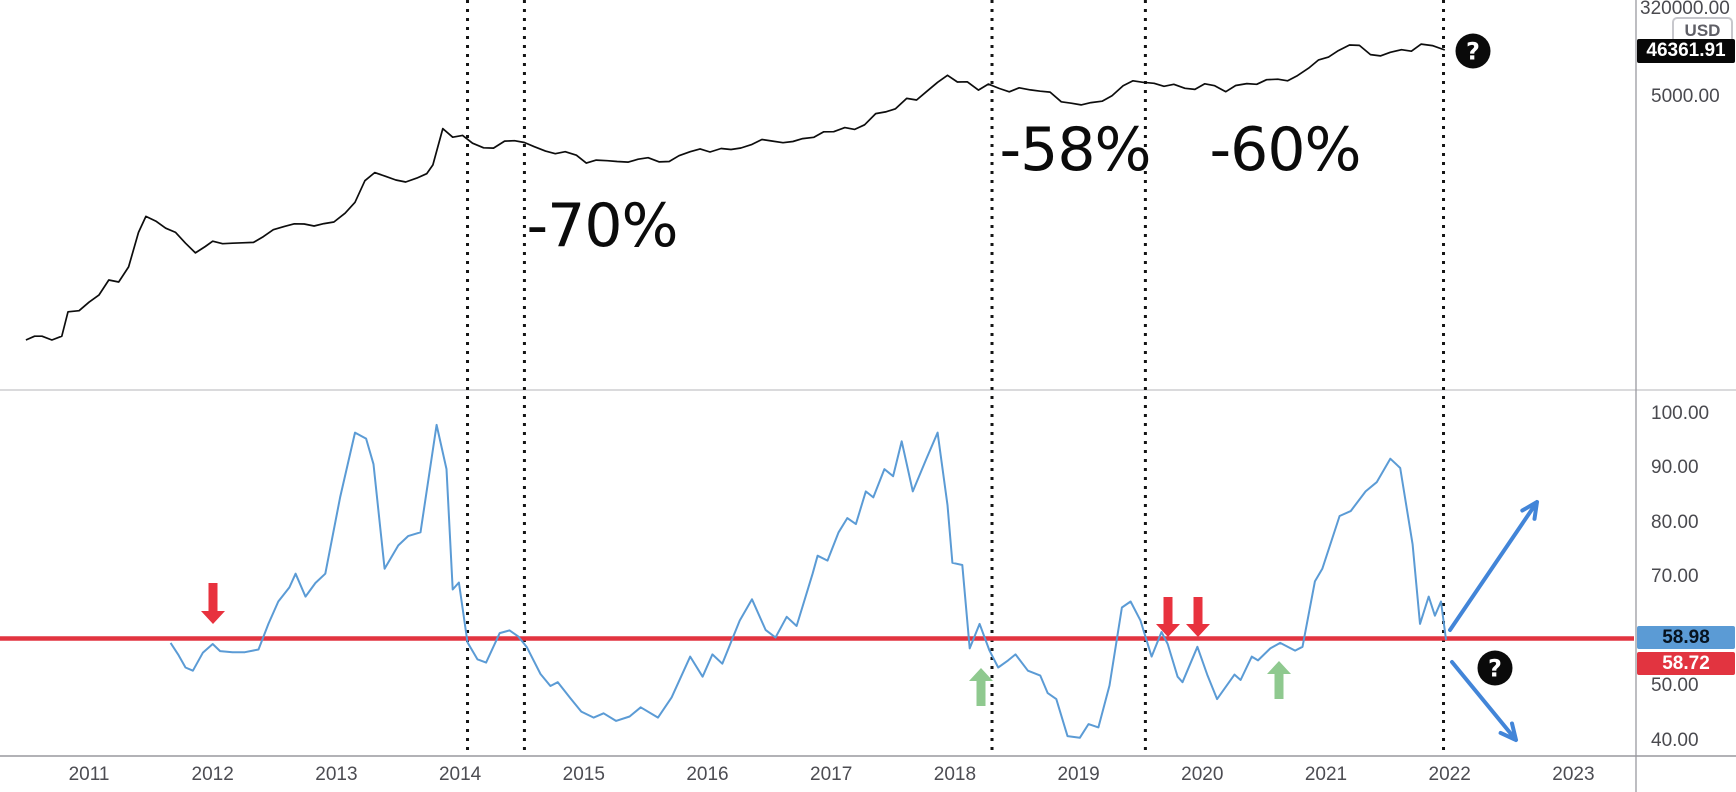  What do you see at coordinates (1449, 774) in the screenshot?
I see `x-axis-year-label: 2022` at bounding box center [1449, 774].